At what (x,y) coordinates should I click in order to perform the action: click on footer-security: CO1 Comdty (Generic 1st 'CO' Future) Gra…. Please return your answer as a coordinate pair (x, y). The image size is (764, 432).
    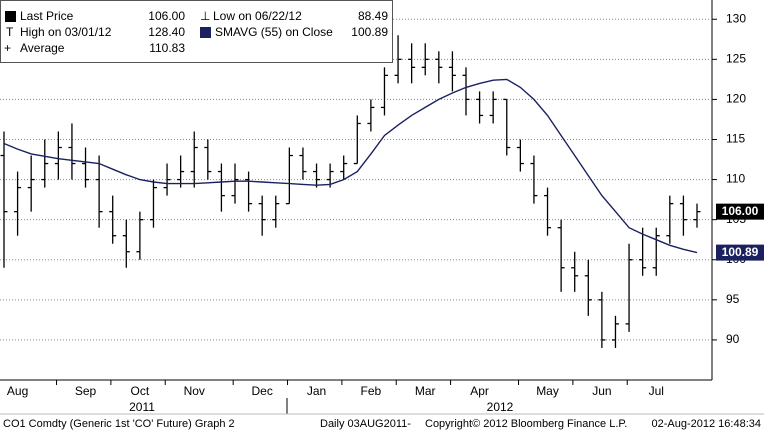
    Looking at the image, I should click on (119, 424).